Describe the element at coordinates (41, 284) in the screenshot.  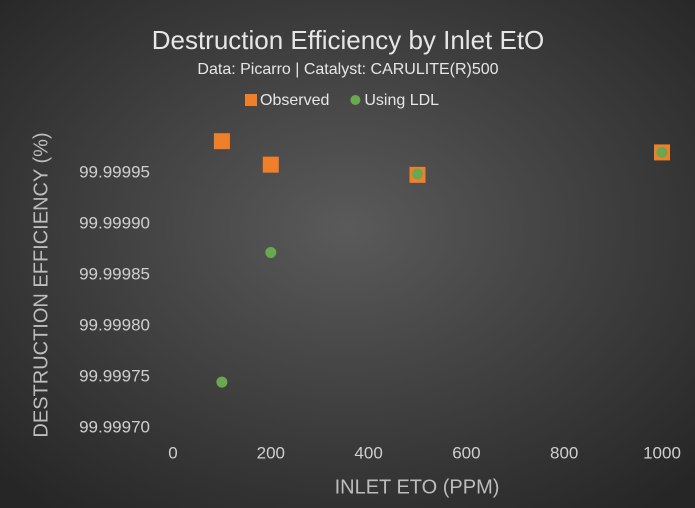
I see `y-axis-label: DESTRUCTION EFFICIENCY (%)` at that location.